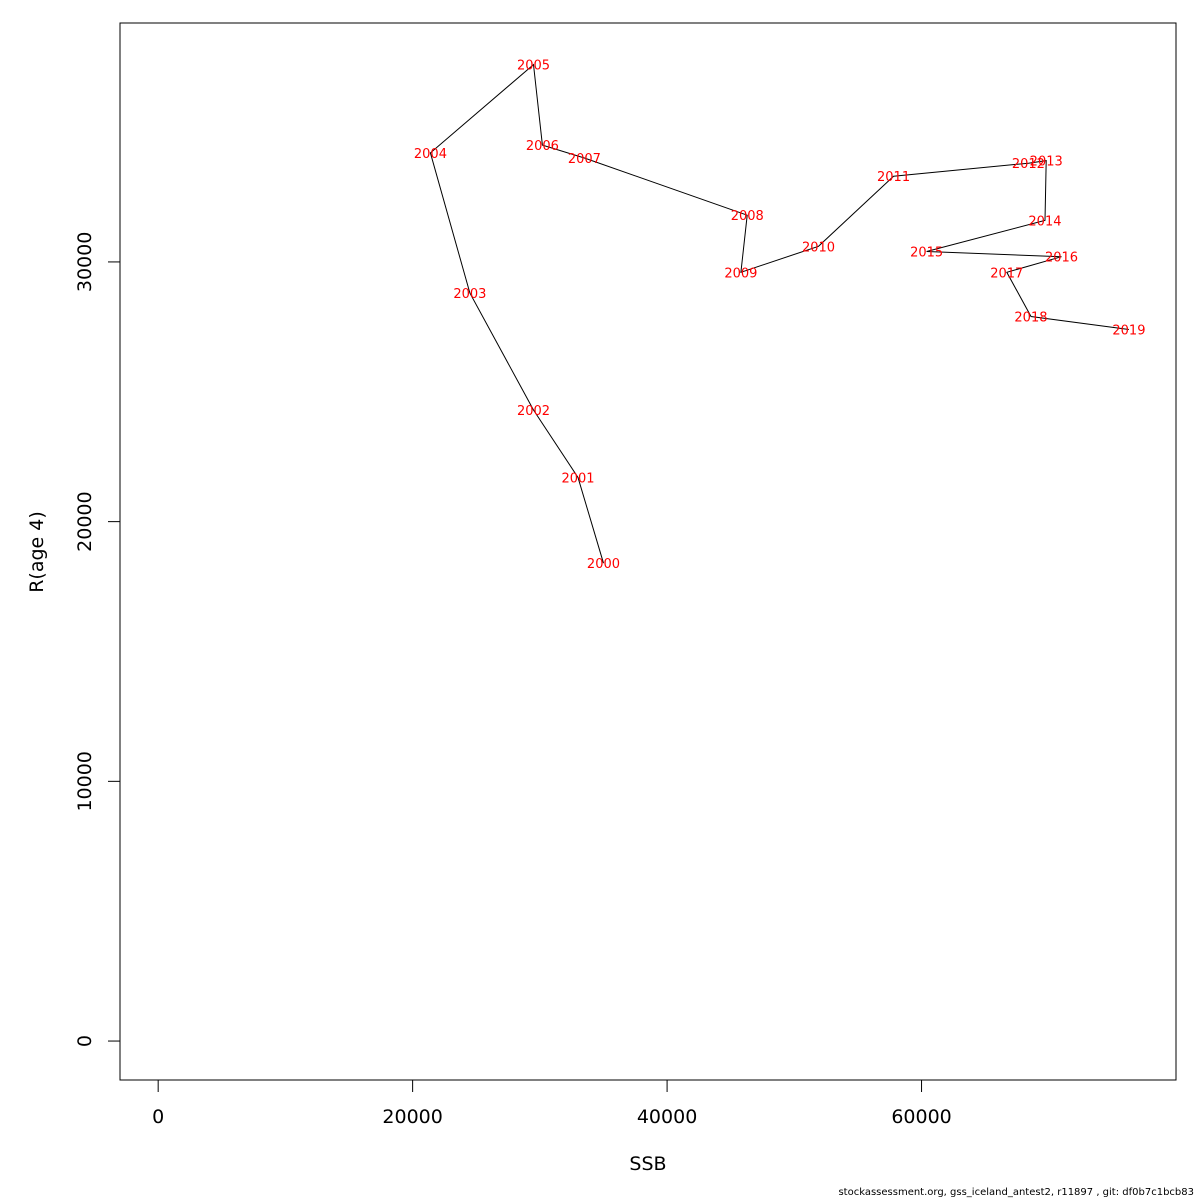 This screenshot has height=1200, width=1200. I want to click on x-tick-label: 60000, so click(921, 1117).